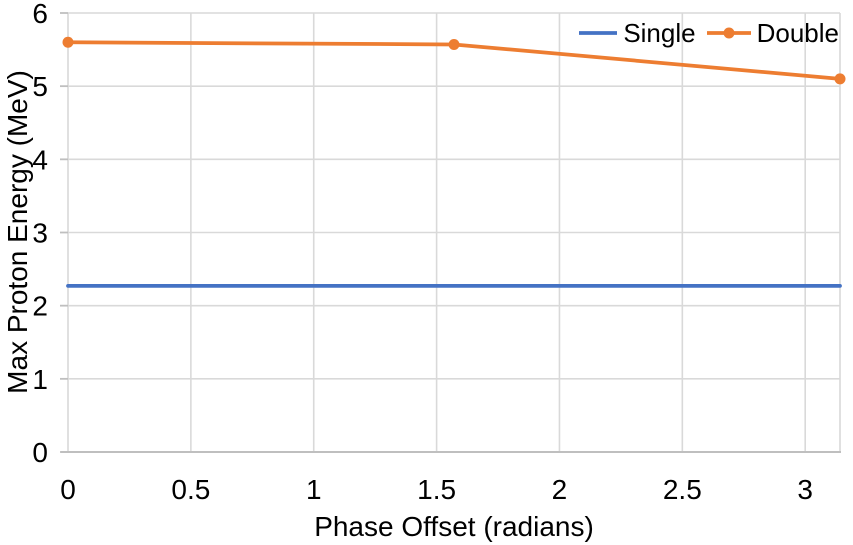  I want to click on x-tick-label: 3, so click(805, 489).